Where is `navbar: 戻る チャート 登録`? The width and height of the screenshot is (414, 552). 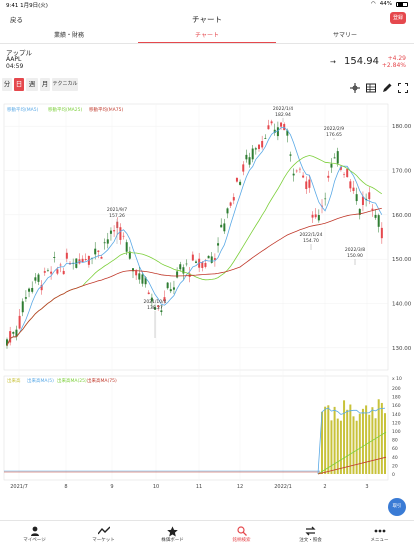 navbar: 戻る チャート 登録 is located at coordinates (207, 19).